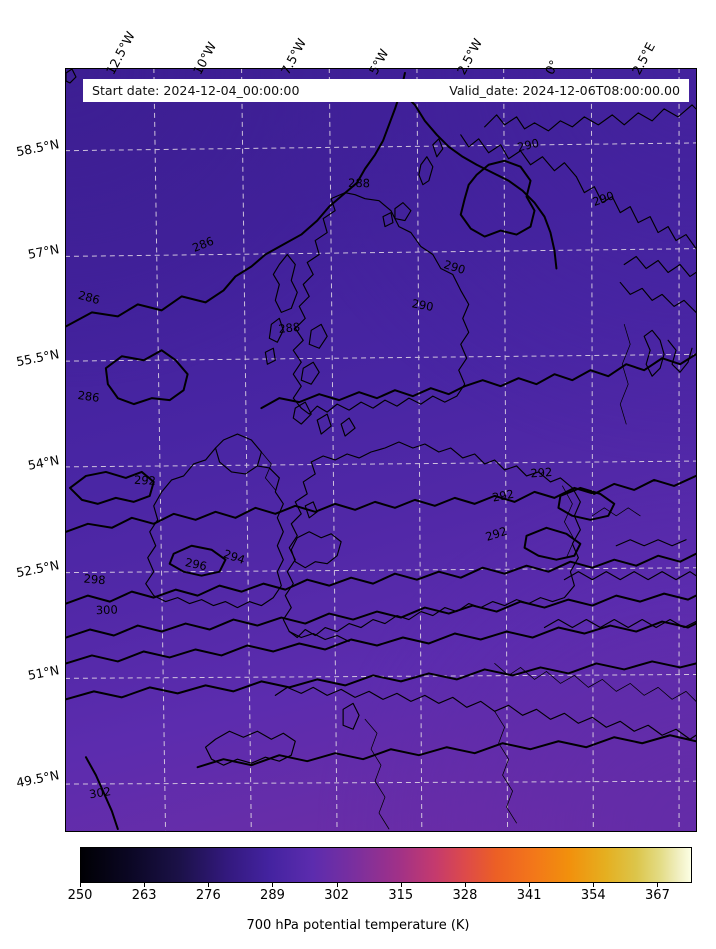 This screenshot has width=716, height=949. What do you see at coordinates (529, 895) in the screenshot?
I see `colorbar-tick-label-7: 341` at bounding box center [529, 895].